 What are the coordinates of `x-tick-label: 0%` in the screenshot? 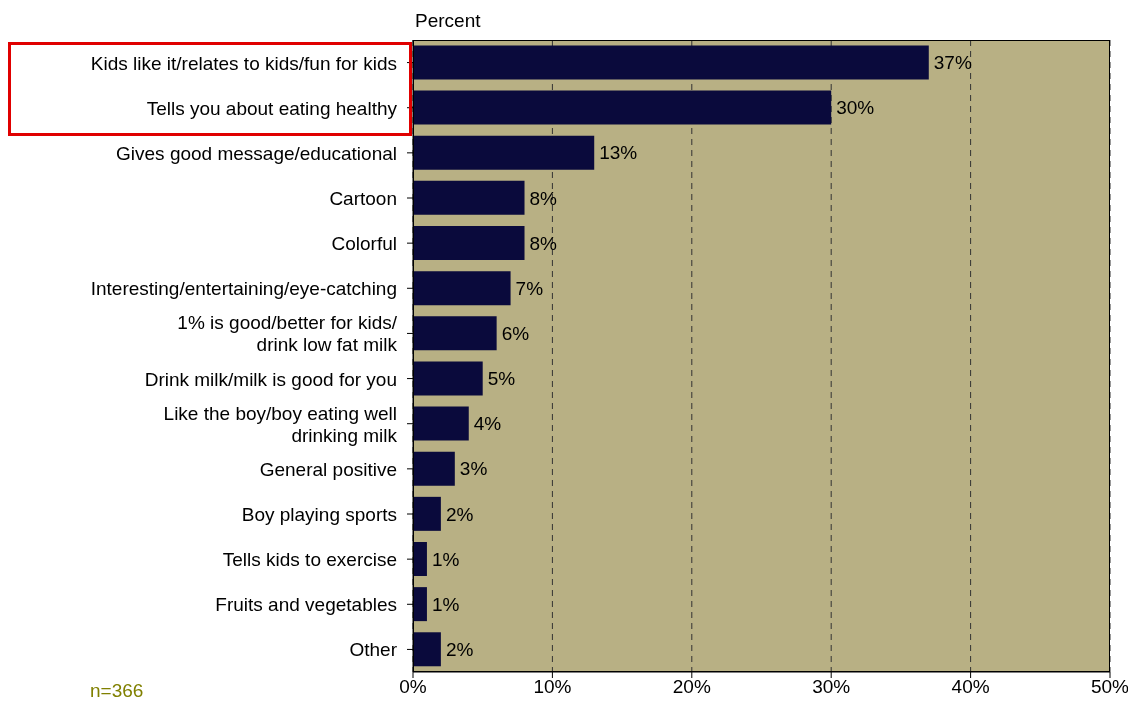 It's located at (413, 687).